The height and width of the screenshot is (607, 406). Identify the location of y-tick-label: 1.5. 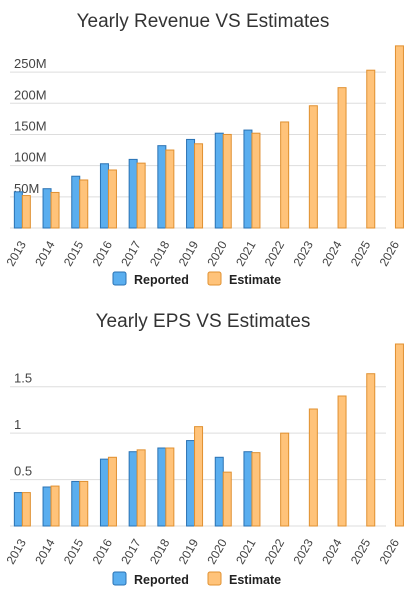
(23, 378).